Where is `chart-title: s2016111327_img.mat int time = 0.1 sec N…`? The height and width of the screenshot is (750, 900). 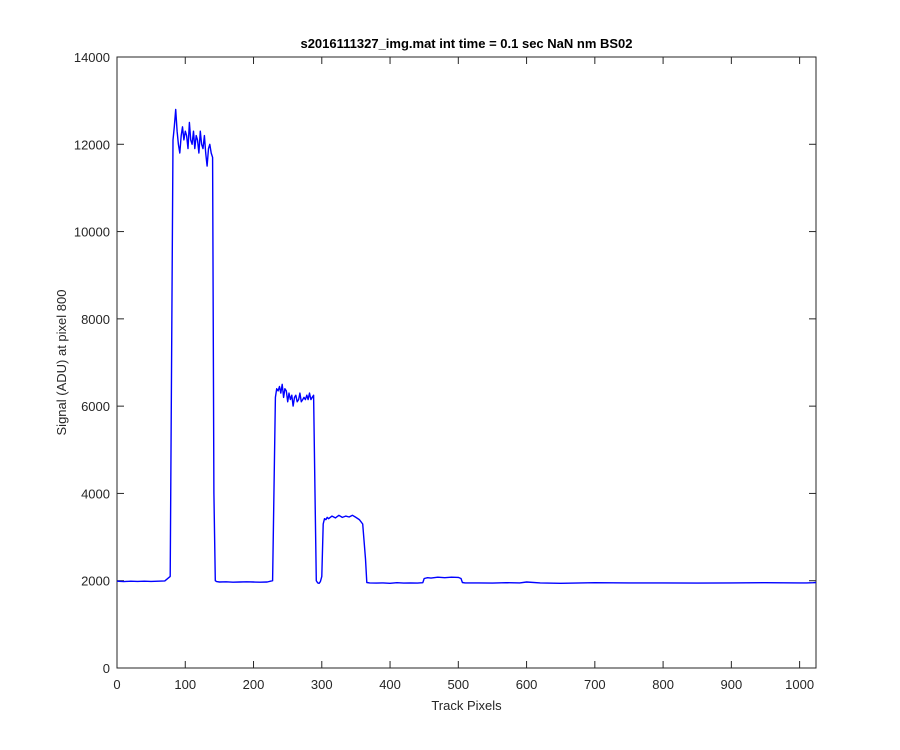
chart-title: s2016111327_img.mat int time = 0.1 sec N… is located at coordinates (466, 43).